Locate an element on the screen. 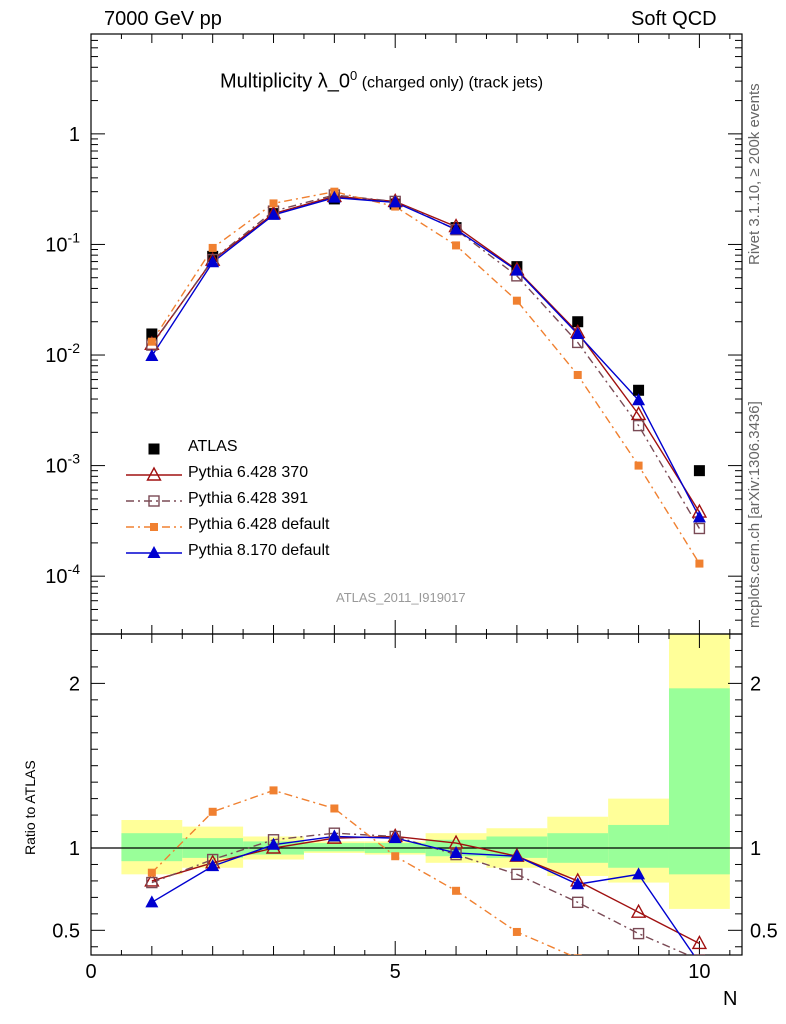  legend-entry: Pythia 6.428 default is located at coordinates (270, 527).